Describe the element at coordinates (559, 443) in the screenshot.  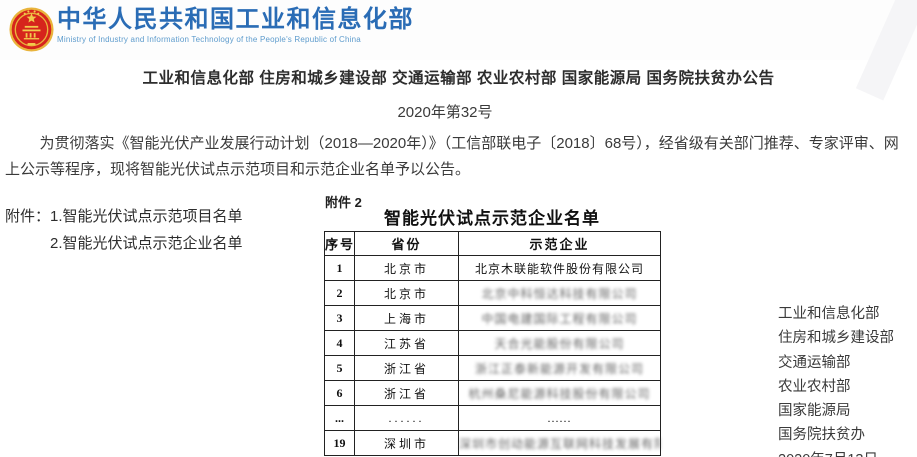
I see `row-company-blurred: 深圳市创动能源互联网科技发展有限公司` at that location.